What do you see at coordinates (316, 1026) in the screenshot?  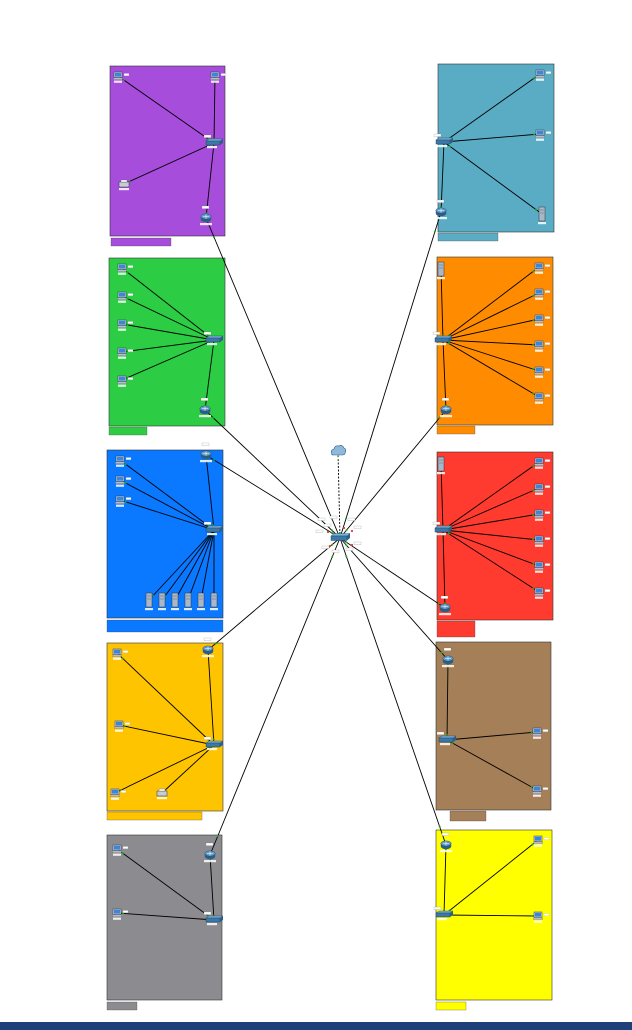 I see `bottom-status-bar` at bounding box center [316, 1026].